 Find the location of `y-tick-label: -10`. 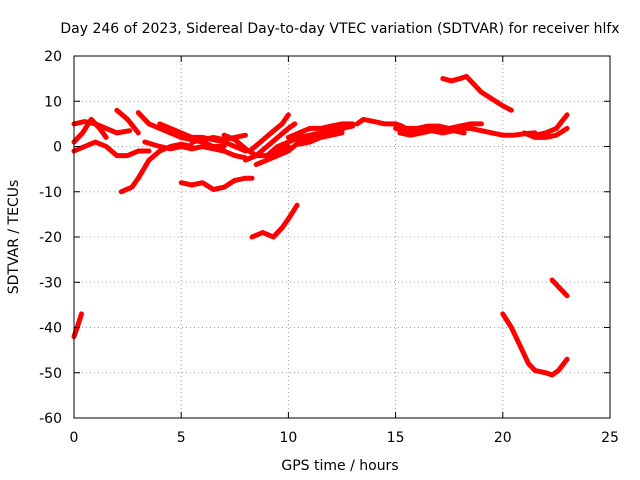

y-tick-label: -10 is located at coordinates (50, 193).